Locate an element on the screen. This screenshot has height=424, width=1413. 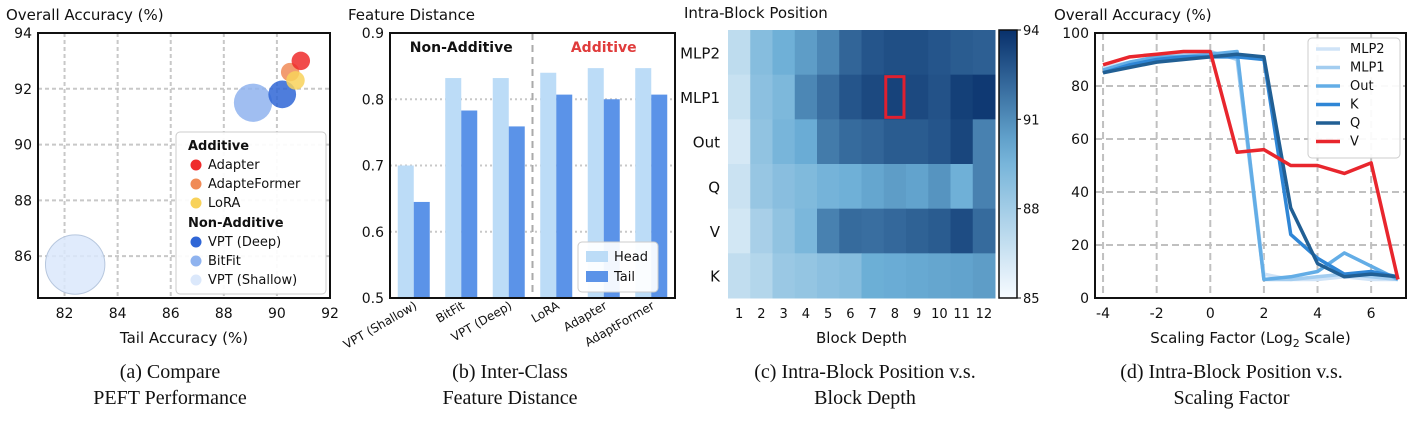
colorbar-tick-label: 88 is located at coordinates (1031, 210).